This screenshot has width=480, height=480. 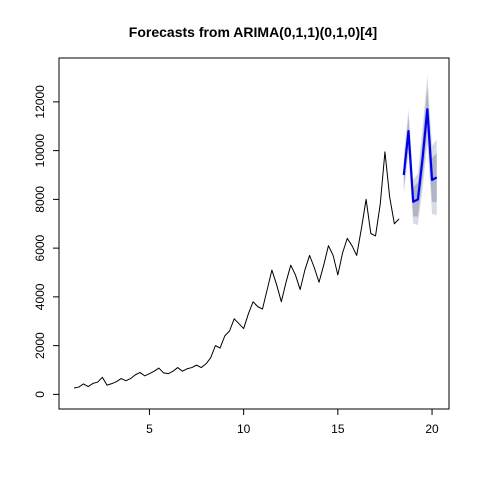 What do you see at coordinates (149, 429) in the screenshot?
I see `x-tick-label: 5` at bounding box center [149, 429].